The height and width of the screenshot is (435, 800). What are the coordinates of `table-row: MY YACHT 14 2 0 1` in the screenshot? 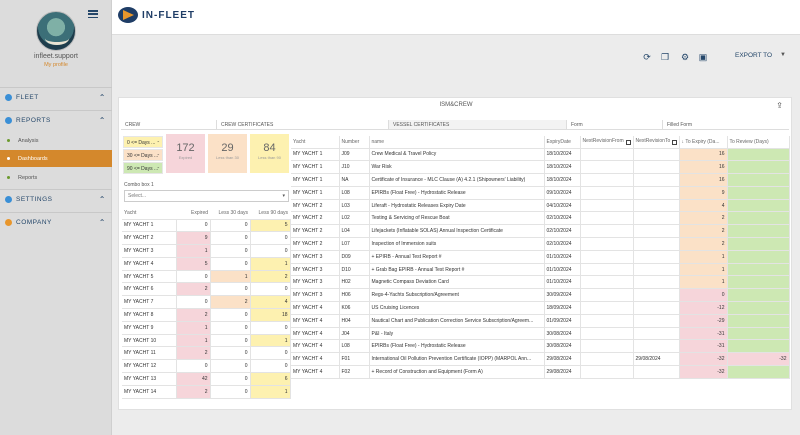 It's located at (206, 392).